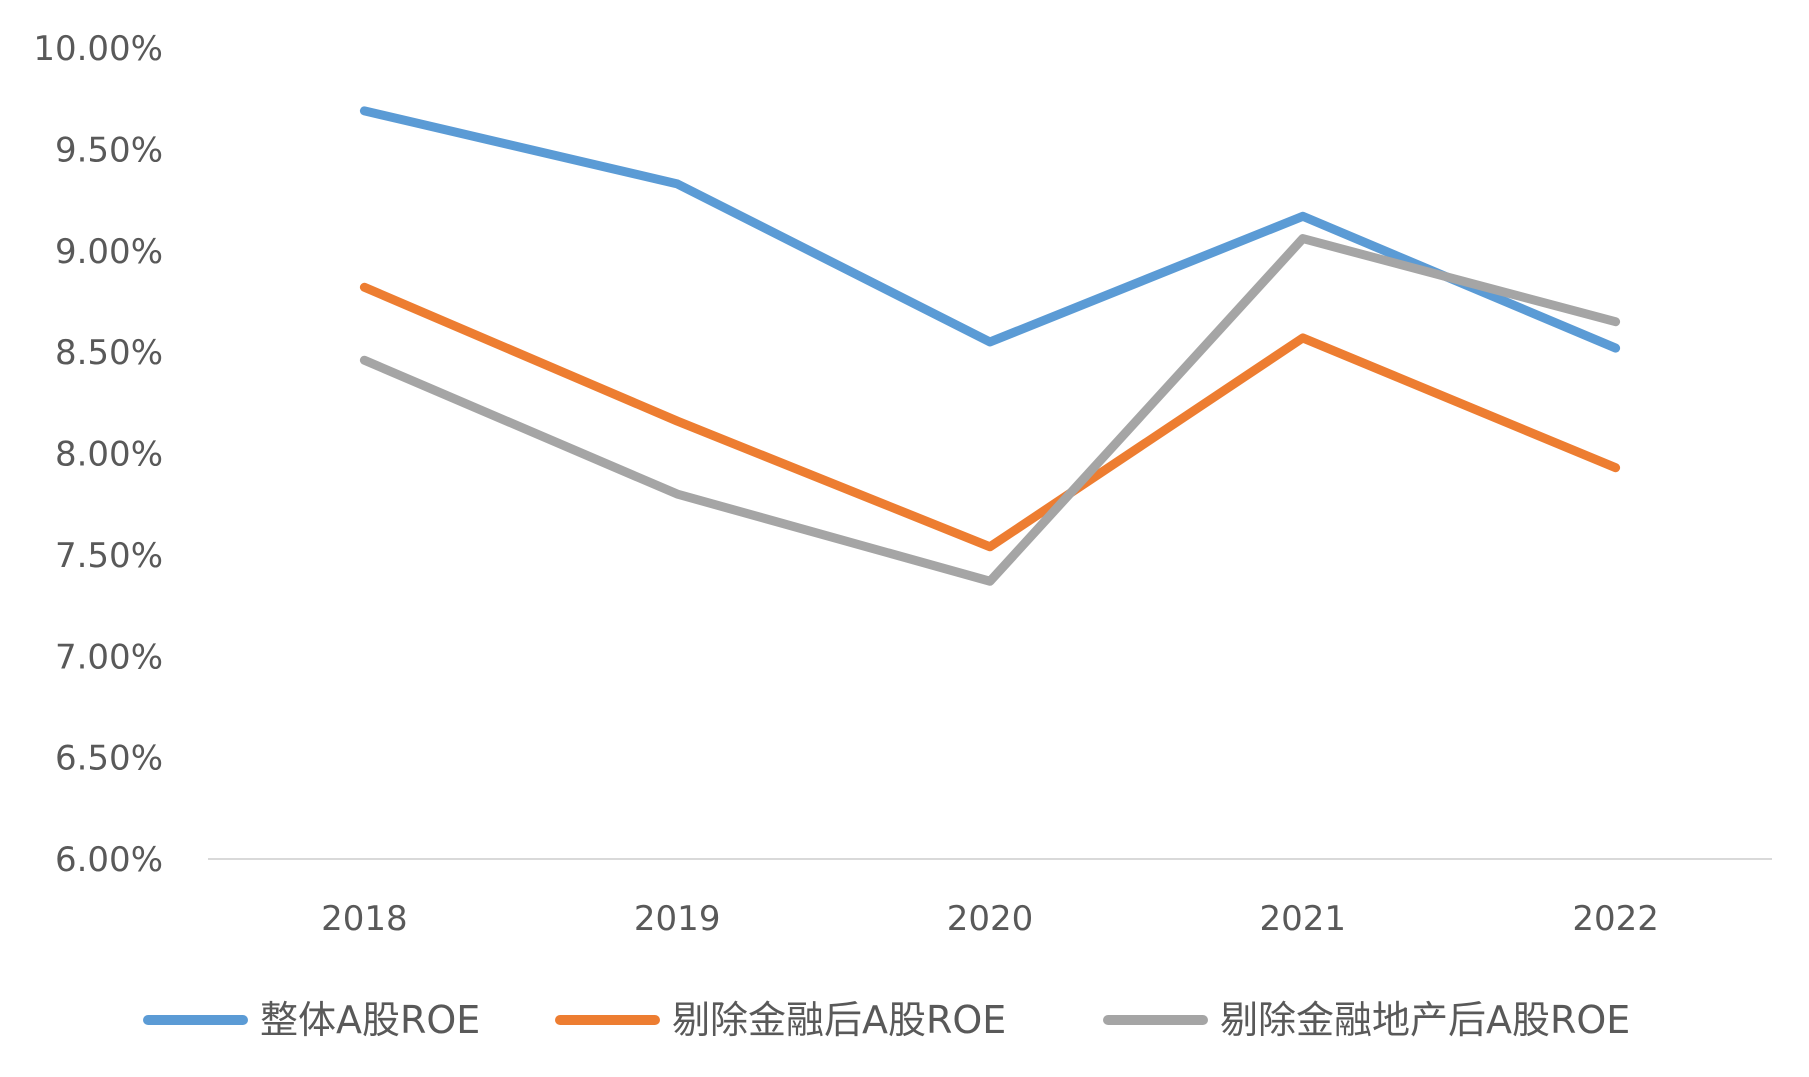 Image resolution: width=1809 pixels, height=1077 pixels. Describe the element at coordinates (98, 49) in the screenshot. I see `y-tick-label: 10.00%` at that location.